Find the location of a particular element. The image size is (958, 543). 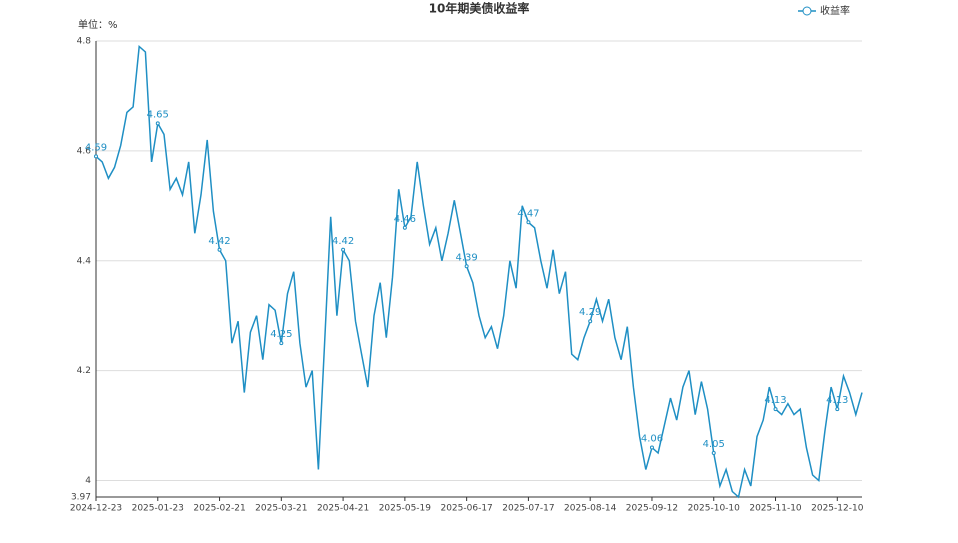

x-tick-label: 2025-10-10 is located at coordinates (714, 509).